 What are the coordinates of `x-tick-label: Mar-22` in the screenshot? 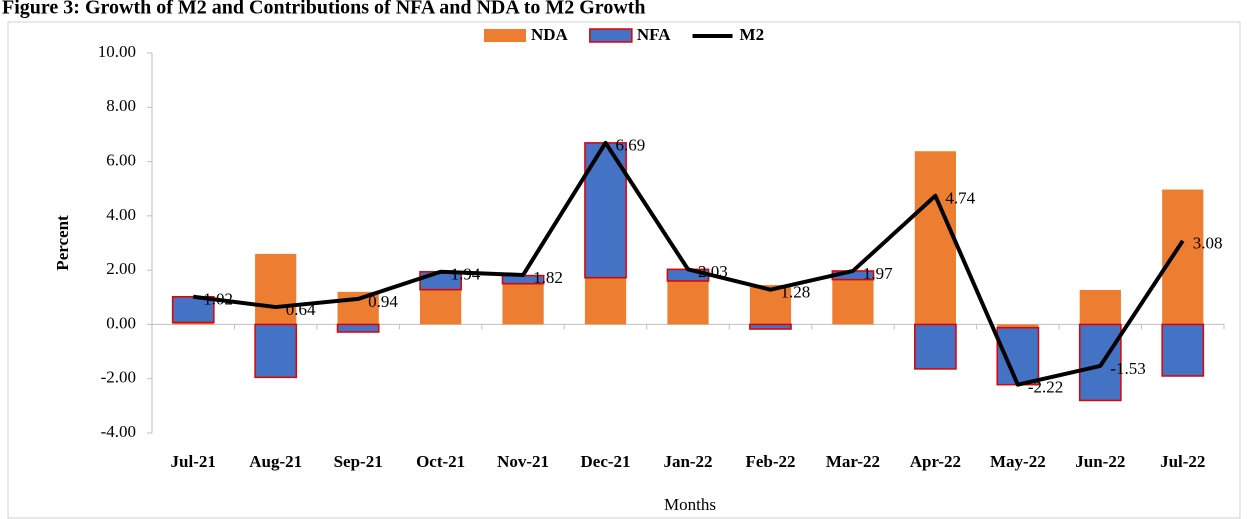 It's located at (853, 461).